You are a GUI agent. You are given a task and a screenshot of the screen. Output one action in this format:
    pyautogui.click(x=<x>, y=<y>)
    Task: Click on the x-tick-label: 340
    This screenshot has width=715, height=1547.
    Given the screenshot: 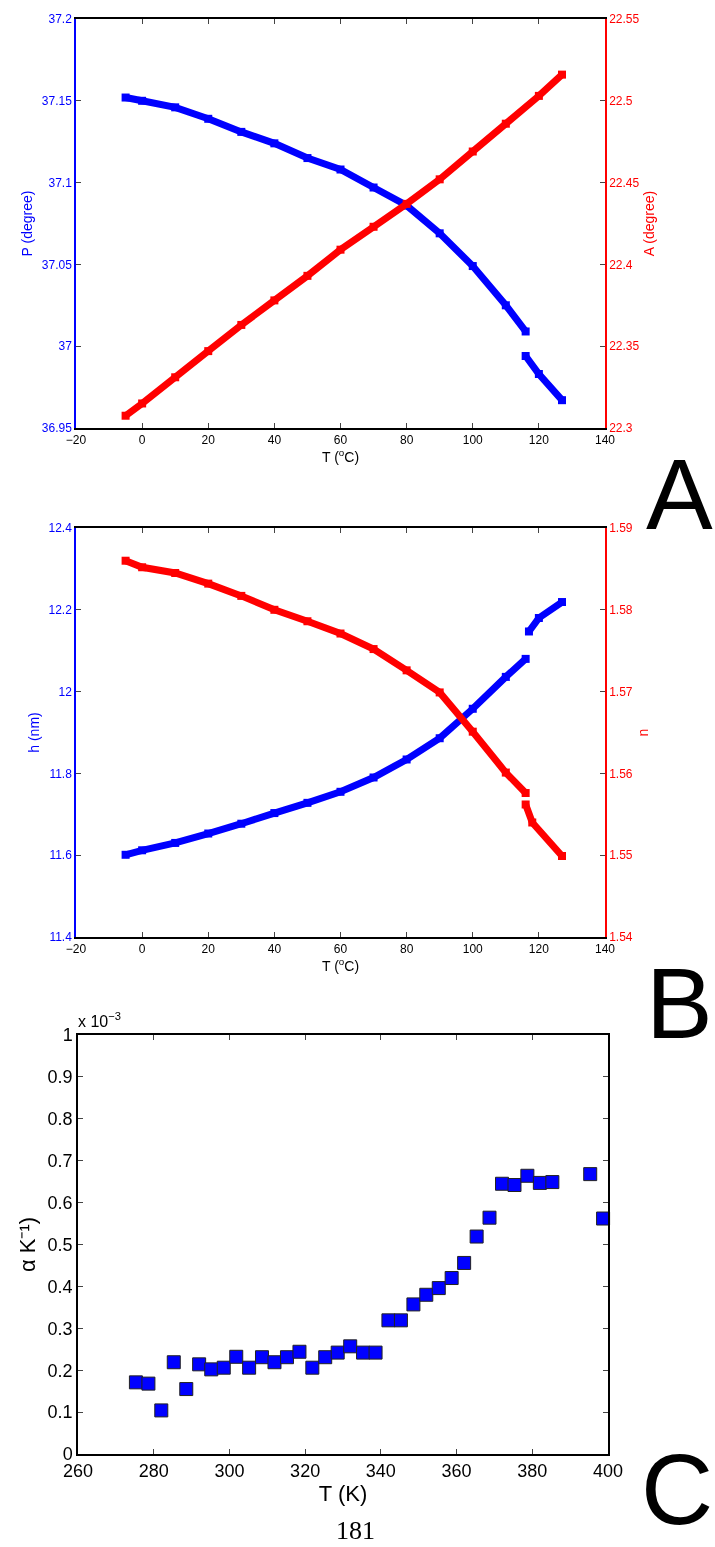 What is the action you would take?
    pyautogui.click(x=380, y=1471)
    